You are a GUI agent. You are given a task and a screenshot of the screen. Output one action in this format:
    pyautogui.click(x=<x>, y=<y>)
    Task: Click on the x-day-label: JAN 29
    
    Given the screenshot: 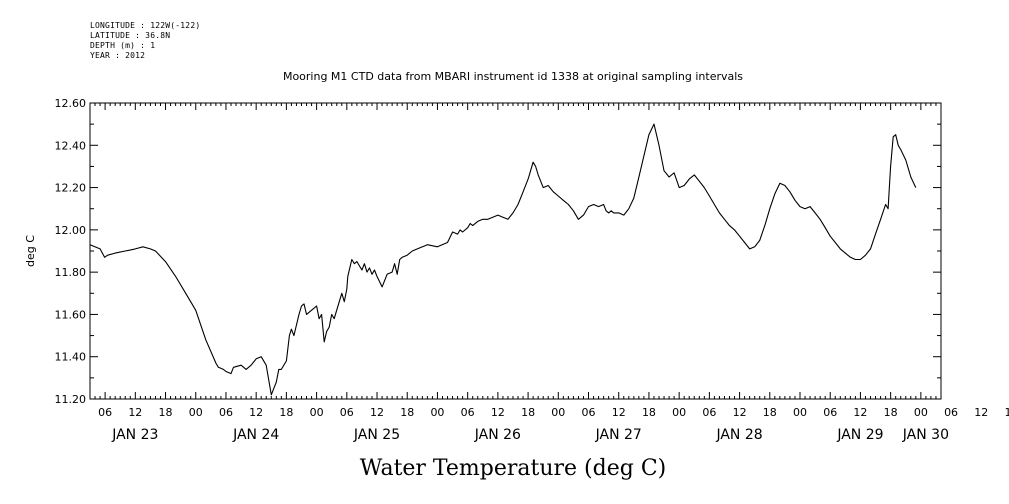 What is the action you would take?
    pyautogui.click(x=859, y=435)
    